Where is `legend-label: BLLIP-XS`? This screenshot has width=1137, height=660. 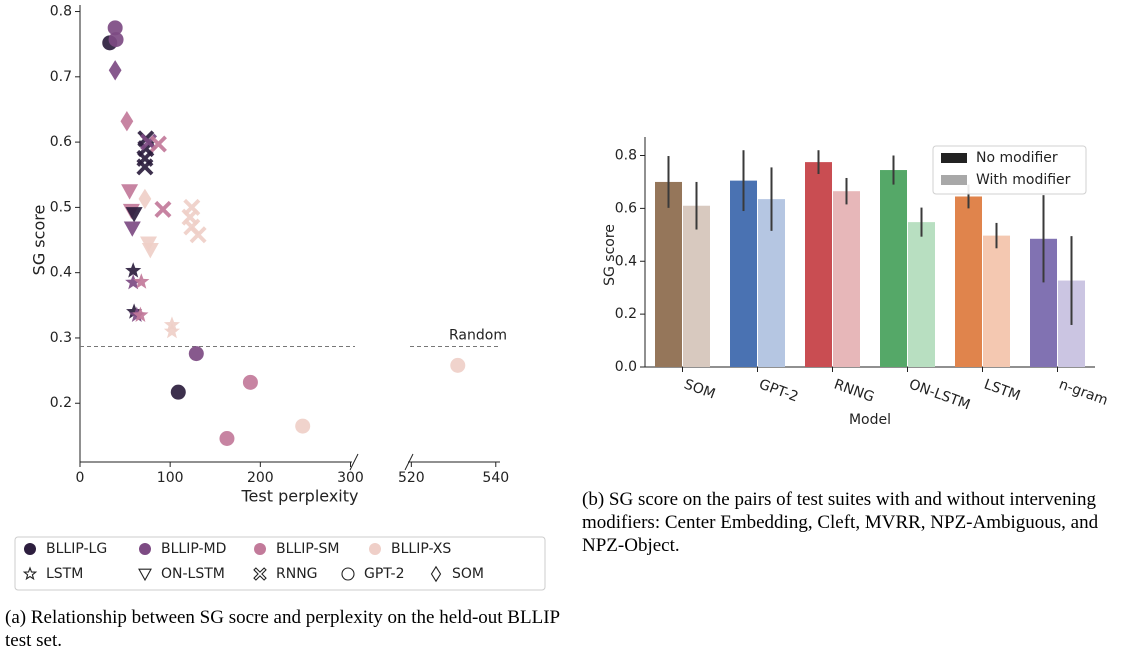
legend-label: BLLIP-XS is located at coordinates (421, 549).